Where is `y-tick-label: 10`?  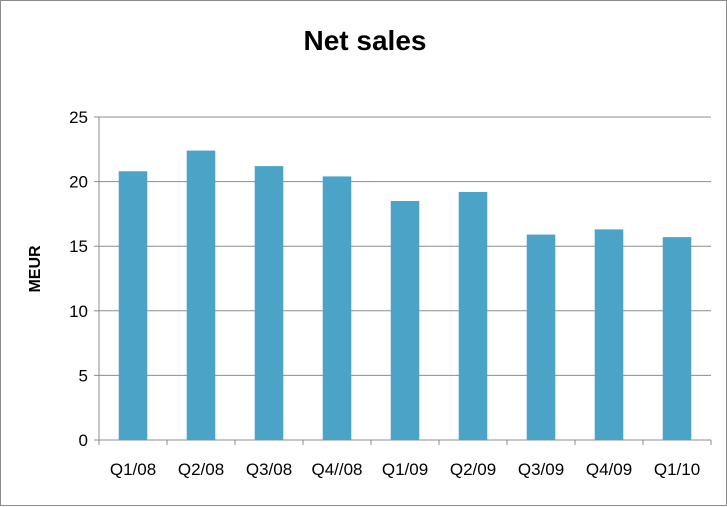 y-tick-label: 10 is located at coordinates (78, 311).